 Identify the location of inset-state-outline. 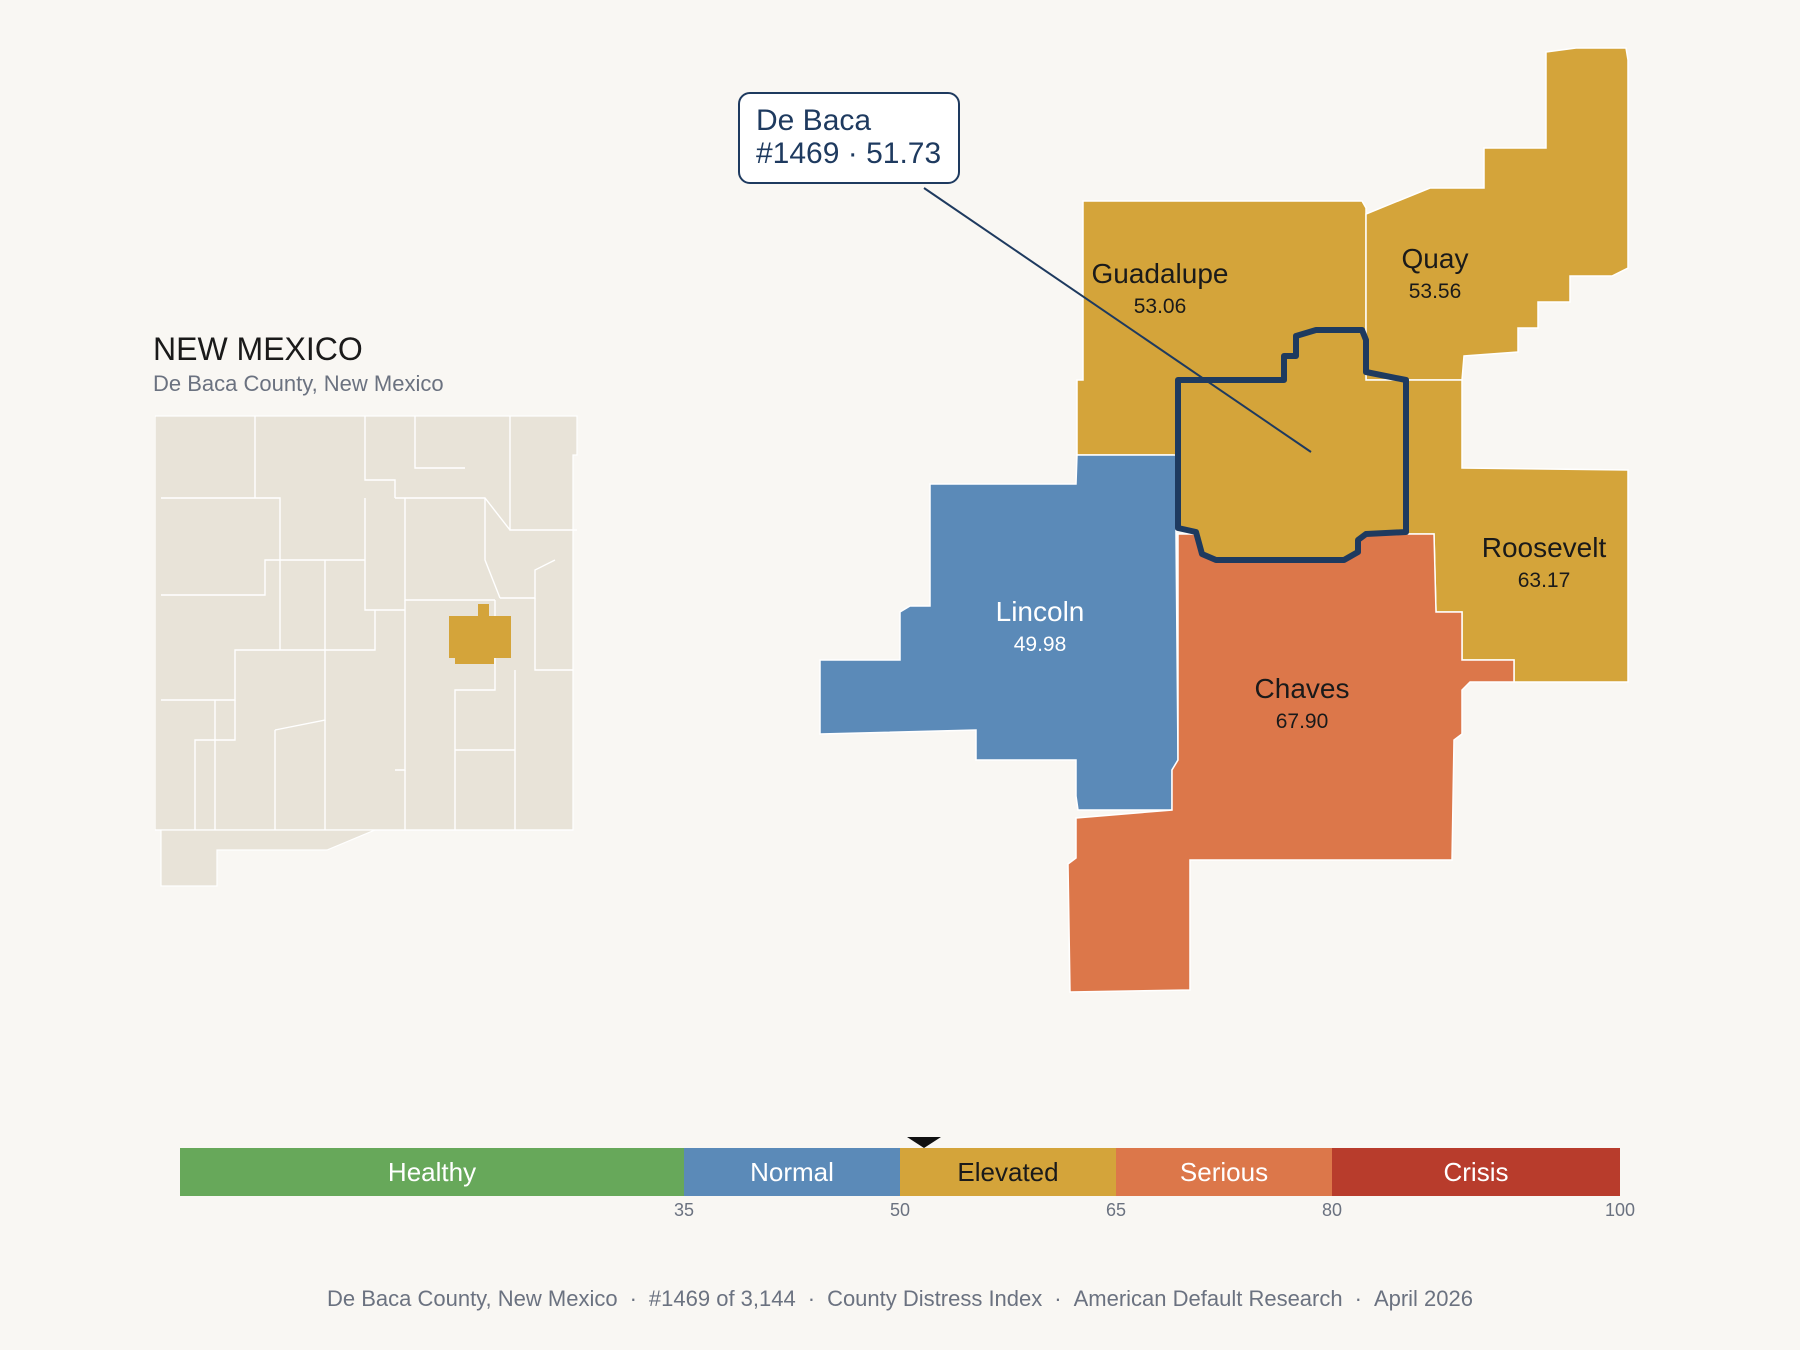
(366, 623).